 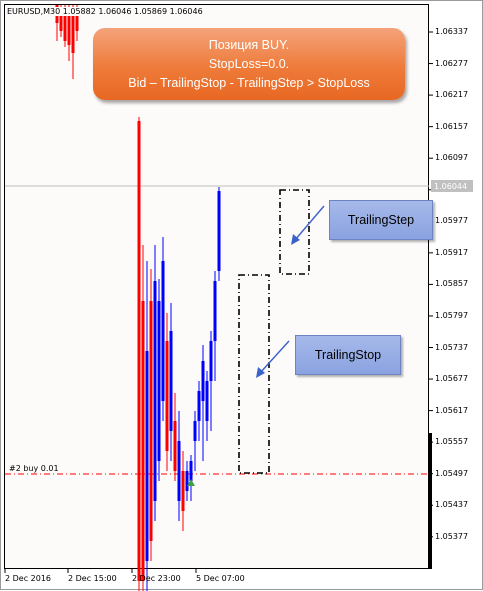 I want to click on price-axis-label: 1.06097, so click(x=452, y=158).